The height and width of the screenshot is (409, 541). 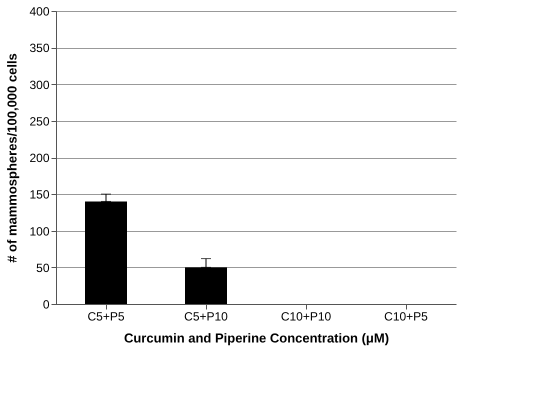 What do you see at coordinates (43, 267) in the screenshot?
I see `y-tick-label: 50` at bounding box center [43, 267].